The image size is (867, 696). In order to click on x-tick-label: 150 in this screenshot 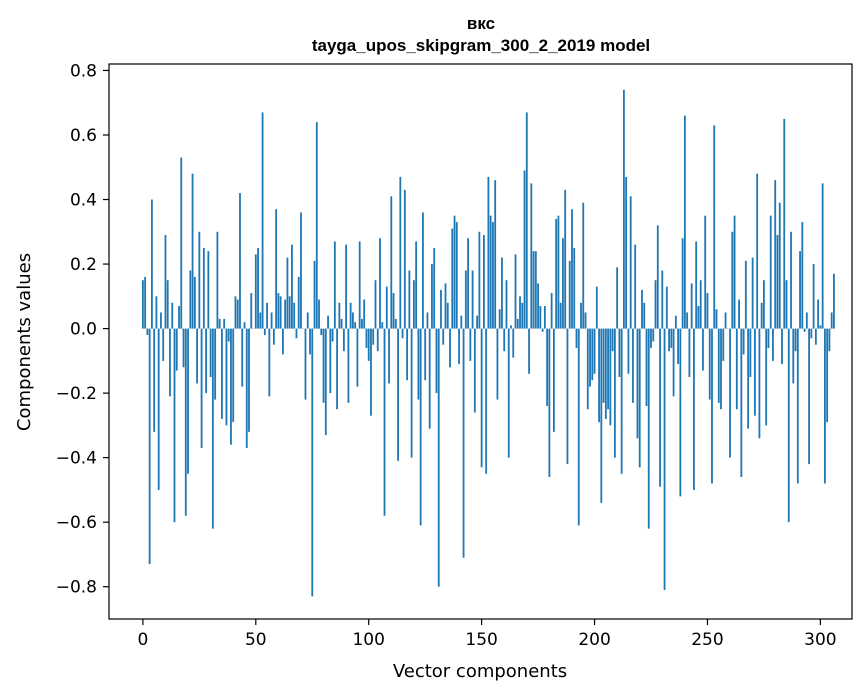, I will do `click(481, 640)`.